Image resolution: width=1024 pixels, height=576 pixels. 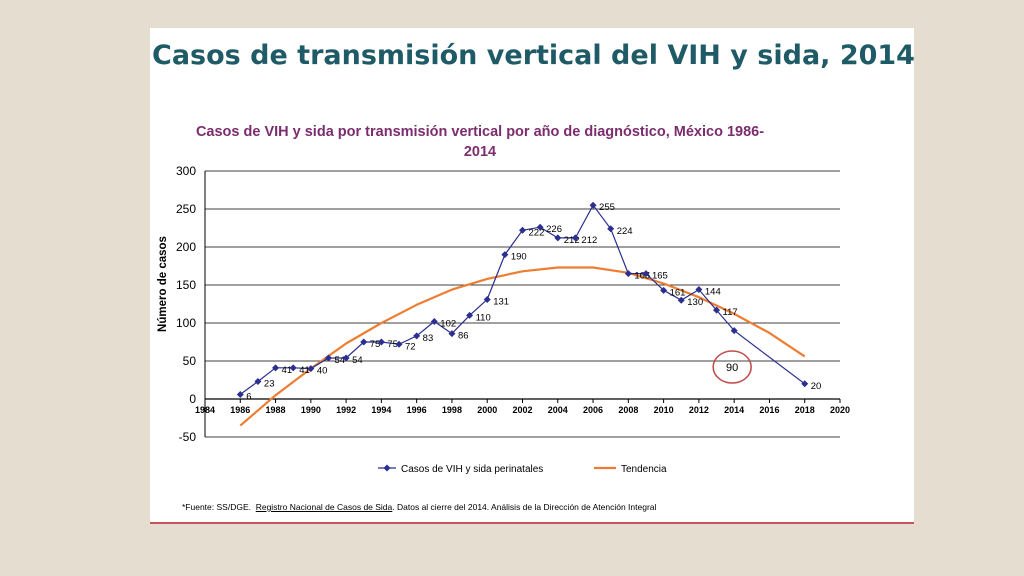 I want to click on data-label: 40, so click(x=322, y=371).